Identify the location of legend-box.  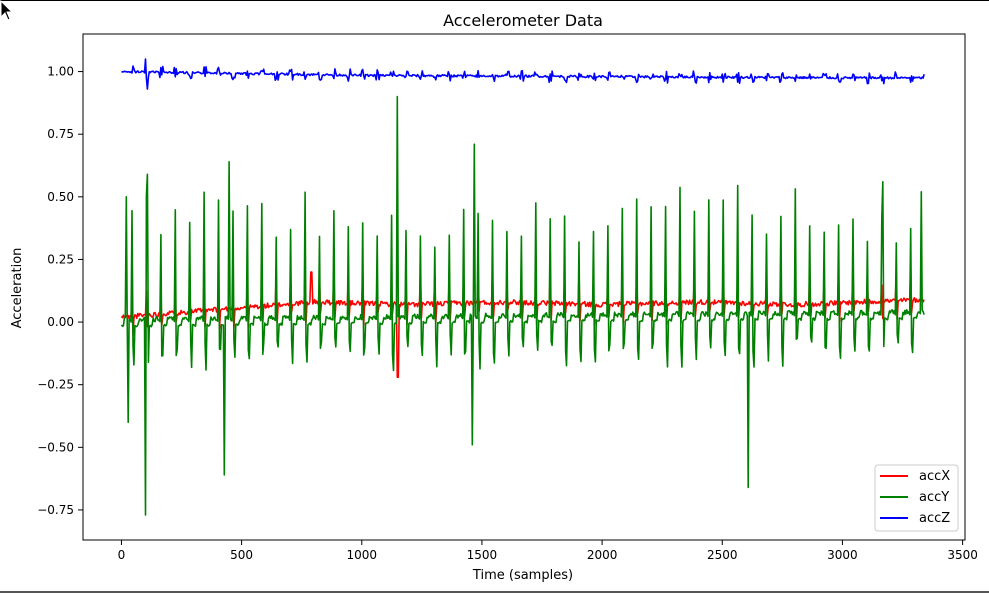
(916, 498).